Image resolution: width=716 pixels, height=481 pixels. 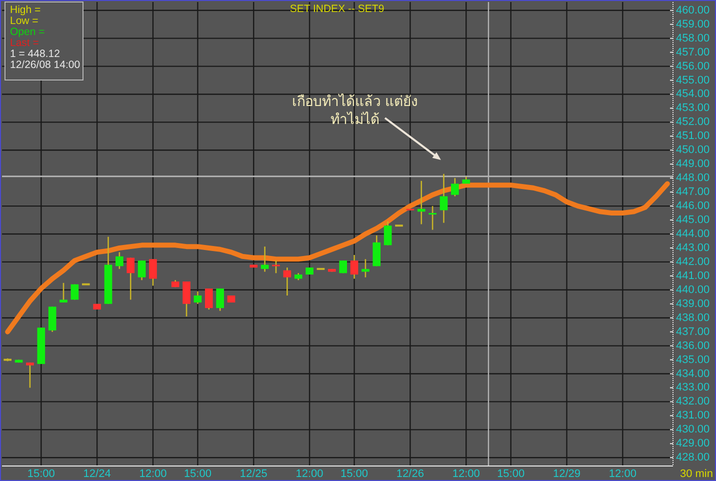 What do you see at coordinates (696, 474) in the screenshot?
I see `text: 30 min` at bounding box center [696, 474].